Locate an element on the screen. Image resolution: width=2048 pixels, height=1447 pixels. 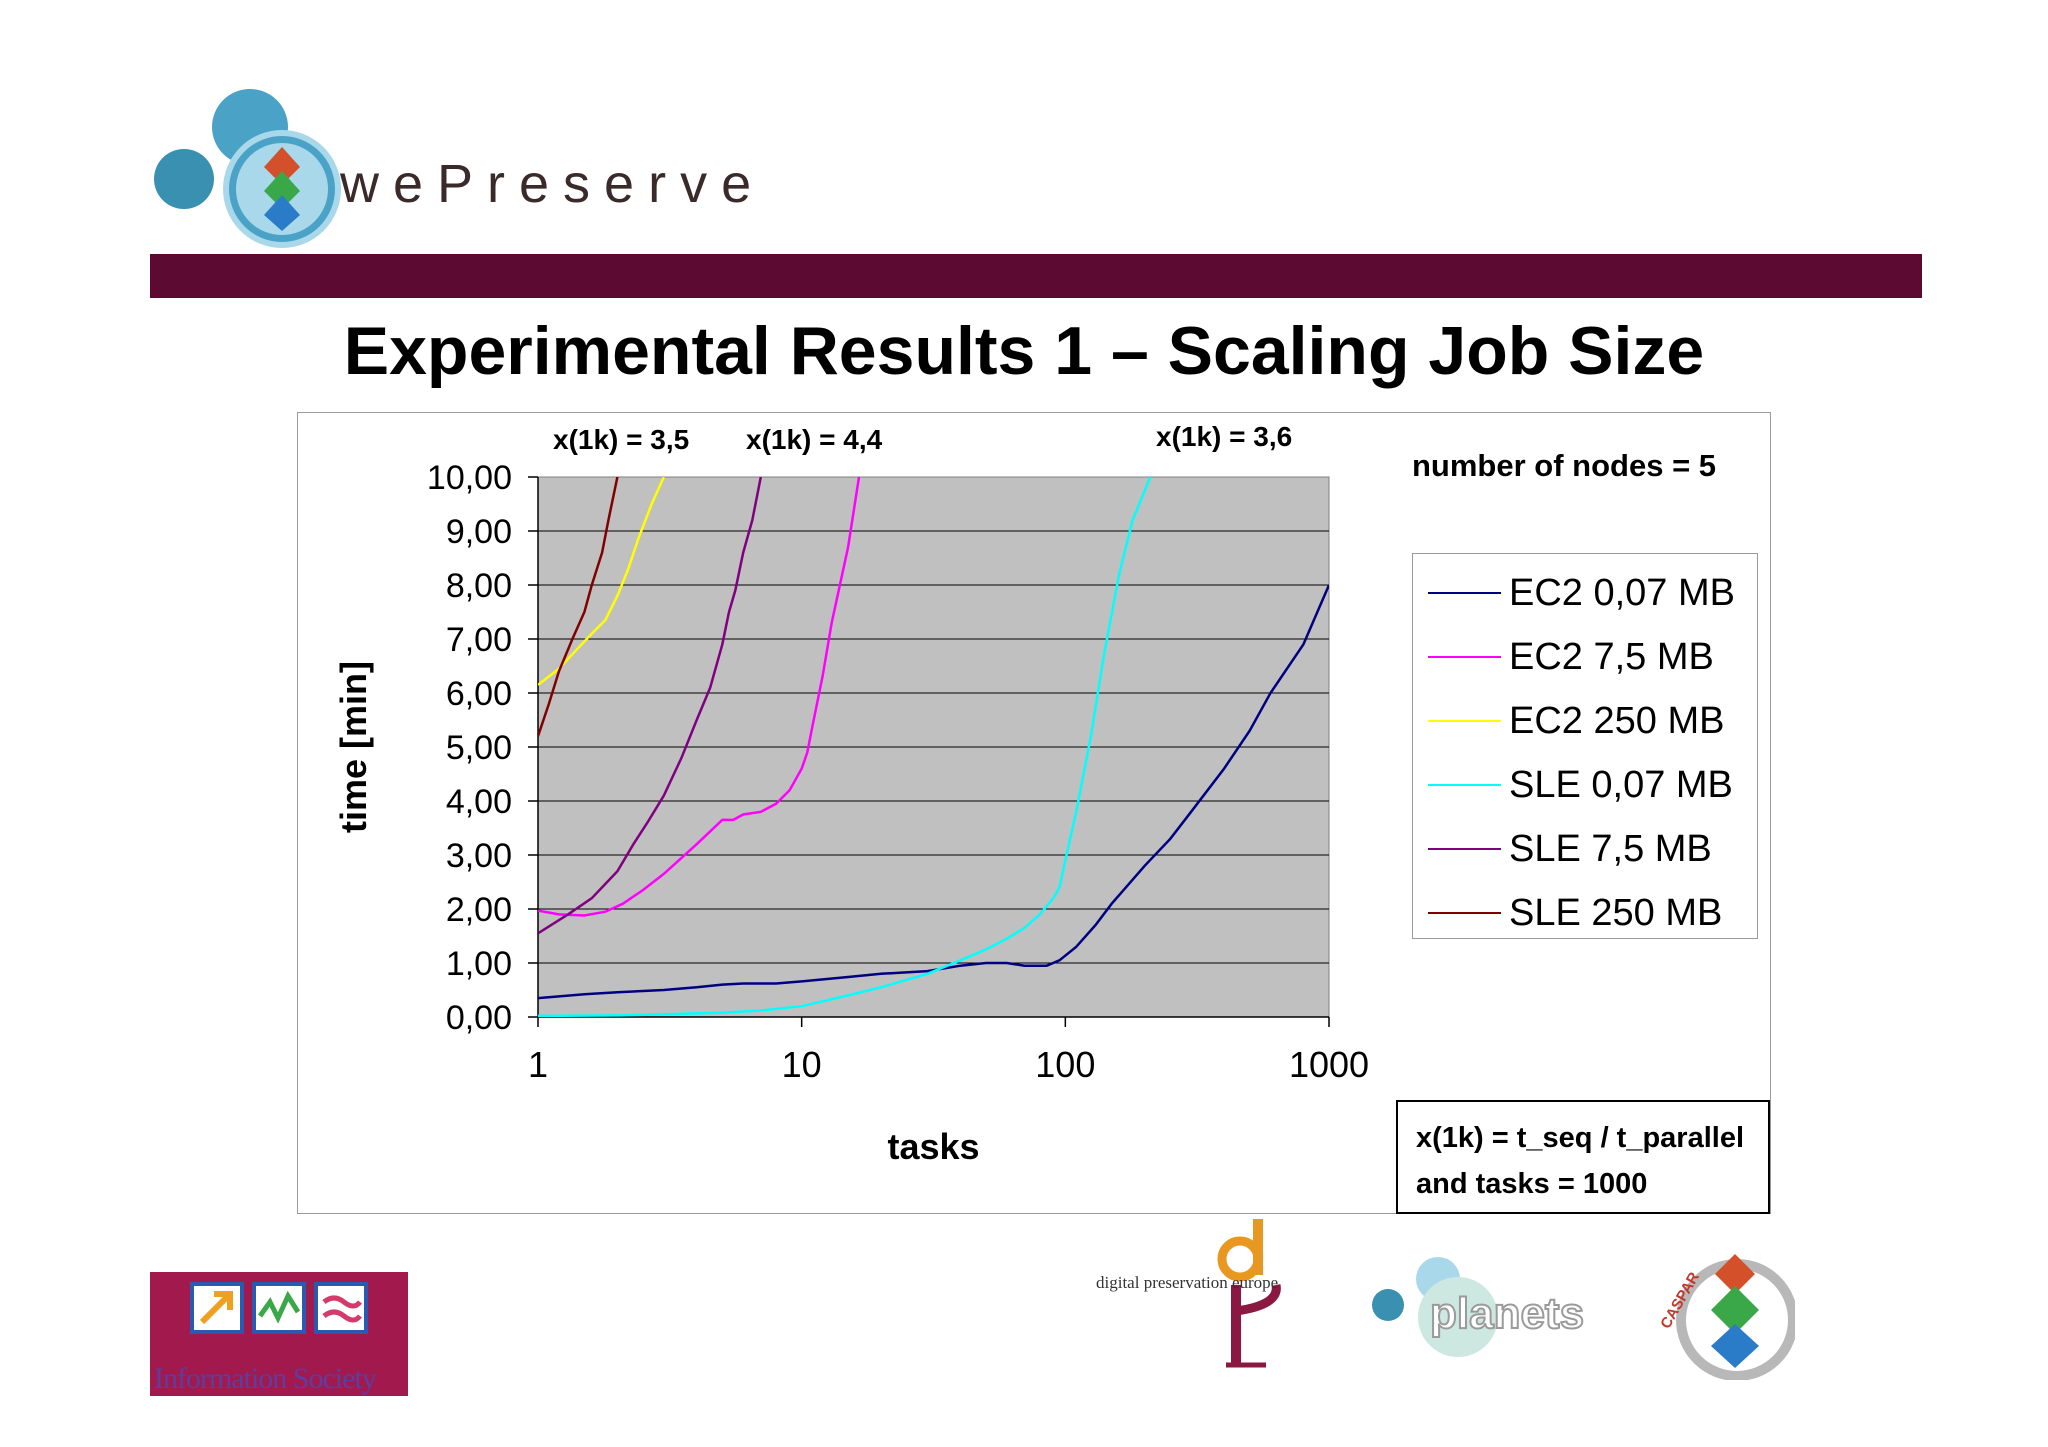
series-line-sle-250-mb is located at coordinates (578, 607).